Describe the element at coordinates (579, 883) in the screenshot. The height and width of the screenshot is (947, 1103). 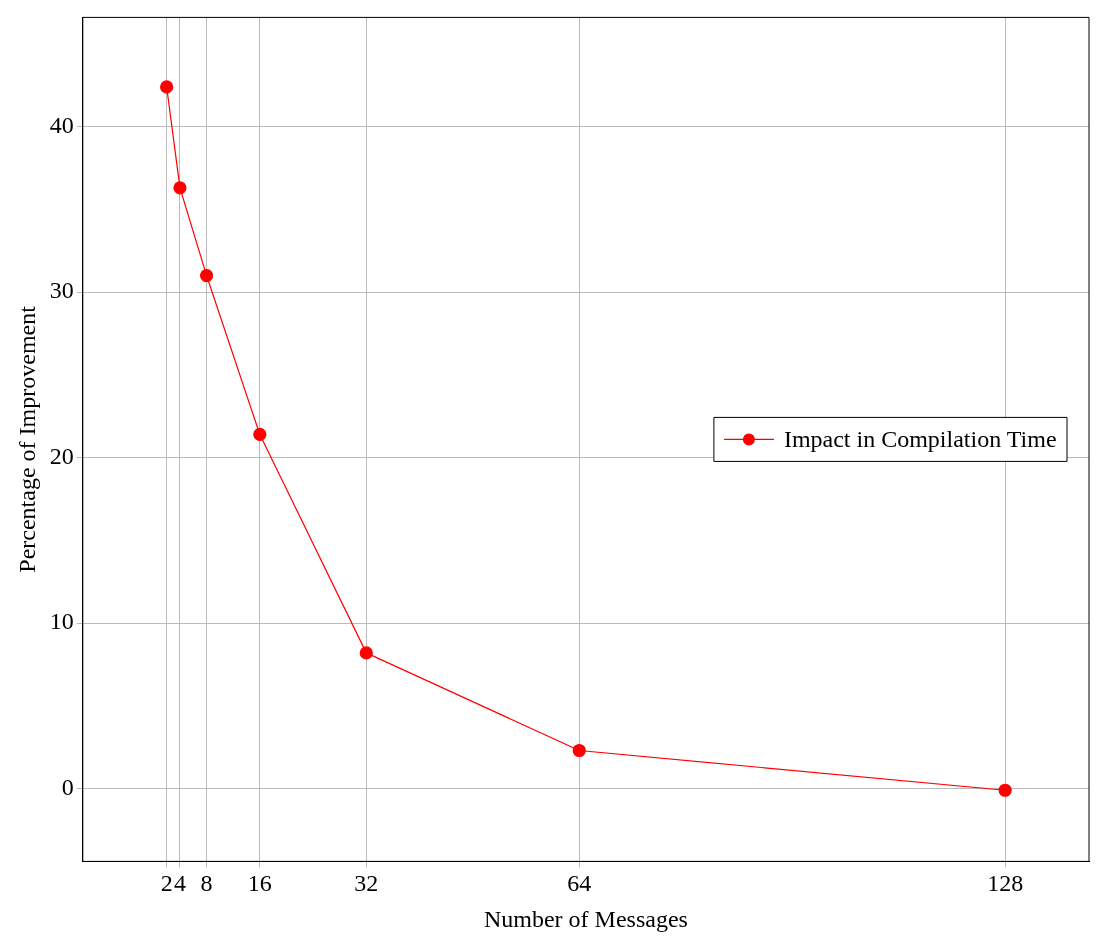
I see `x-tick-label: 64` at that location.